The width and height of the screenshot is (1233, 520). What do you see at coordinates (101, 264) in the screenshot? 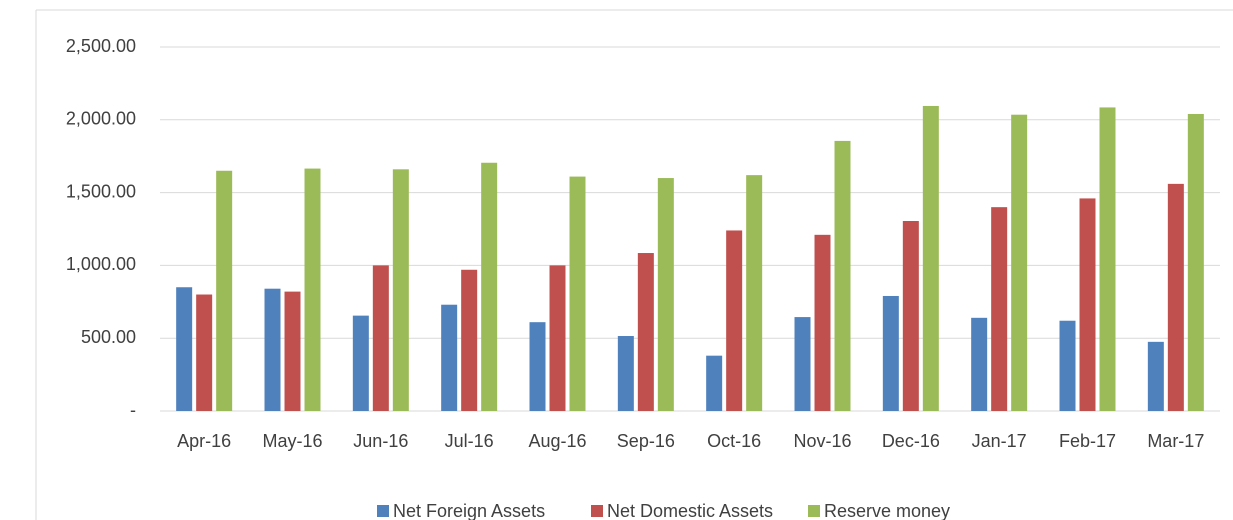
I see `y-tick-label: 1,000.00` at bounding box center [101, 264].